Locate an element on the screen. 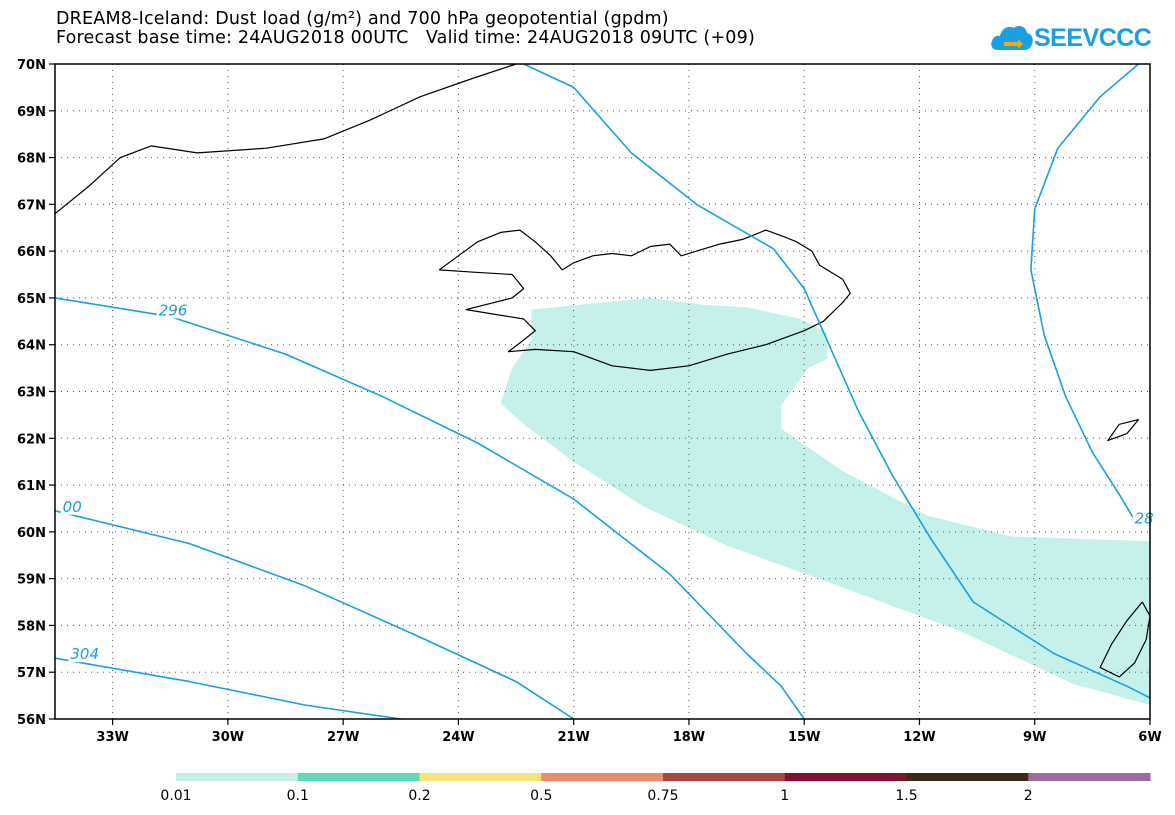 This screenshot has width=1175, height=815. lat-tick-label: 58N is located at coordinates (31, 626).